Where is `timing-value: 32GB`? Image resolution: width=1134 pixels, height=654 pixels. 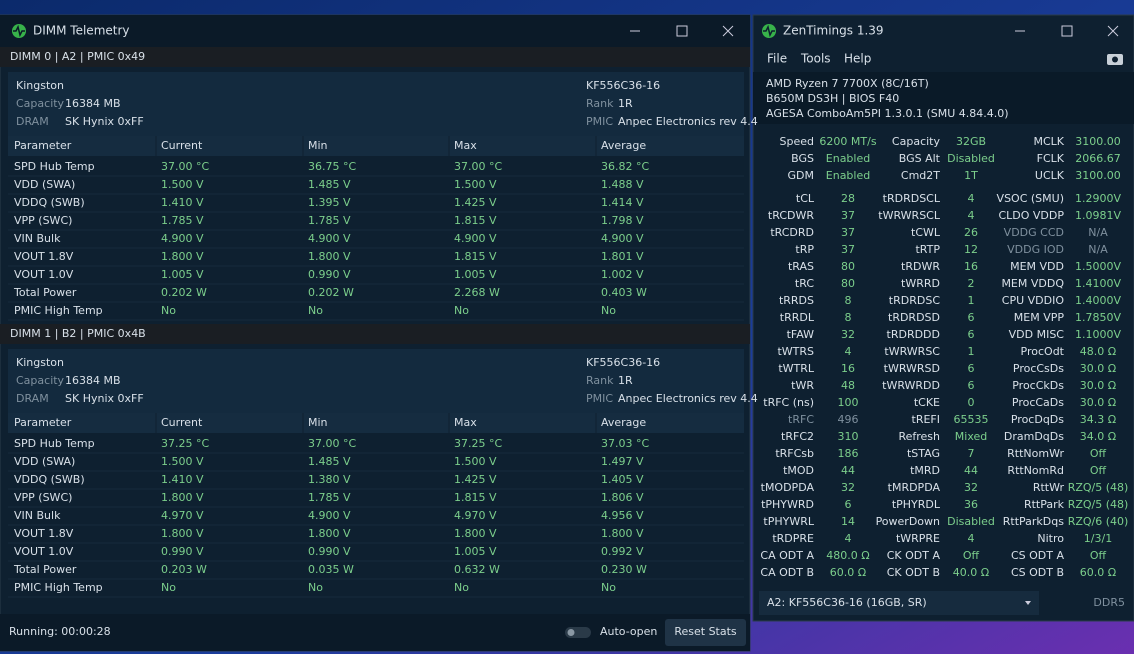
timing-value: 32GB is located at coordinates (971, 141).